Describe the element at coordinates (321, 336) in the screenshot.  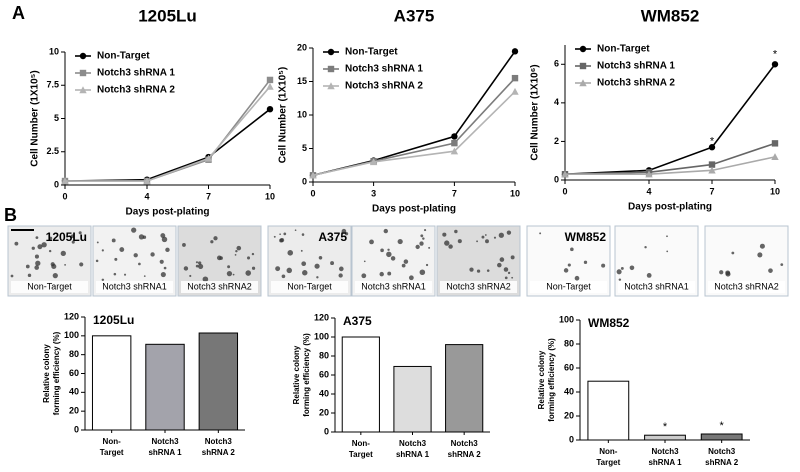
I see `y-tick-label: 100` at that location.